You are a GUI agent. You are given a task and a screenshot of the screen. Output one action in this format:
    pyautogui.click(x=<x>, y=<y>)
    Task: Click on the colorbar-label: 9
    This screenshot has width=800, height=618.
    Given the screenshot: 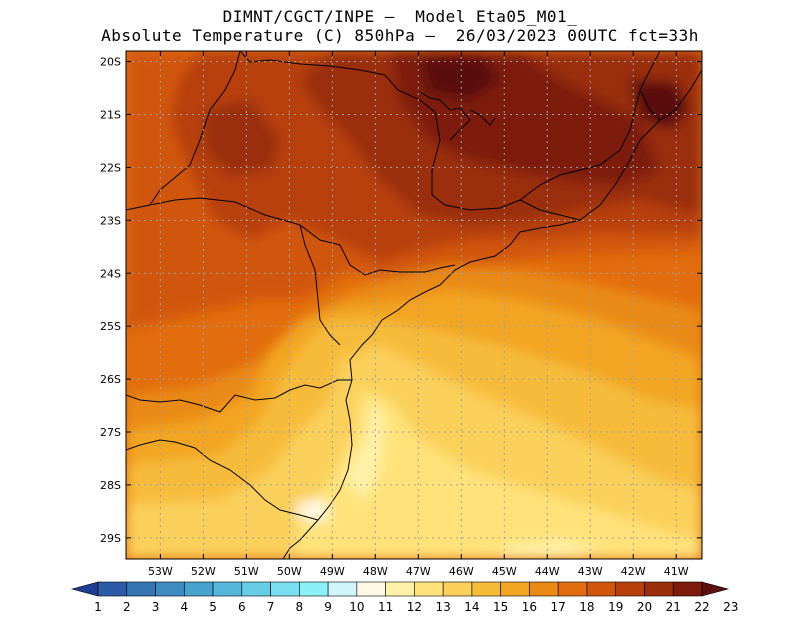 What is the action you would take?
    pyautogui.click(x=328, y=607)
    